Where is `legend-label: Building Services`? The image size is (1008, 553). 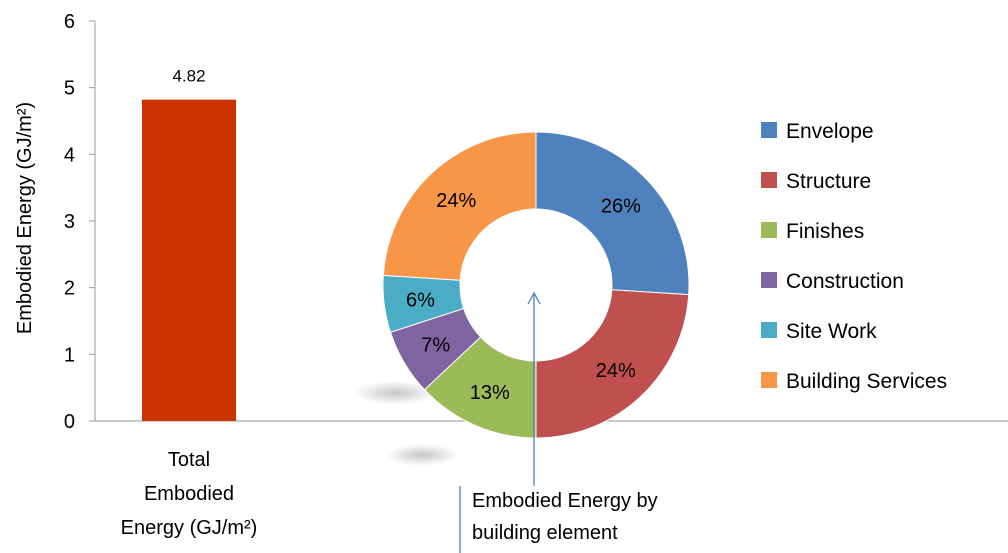
legend-label: Building Services is located at coordinates (866, 381).